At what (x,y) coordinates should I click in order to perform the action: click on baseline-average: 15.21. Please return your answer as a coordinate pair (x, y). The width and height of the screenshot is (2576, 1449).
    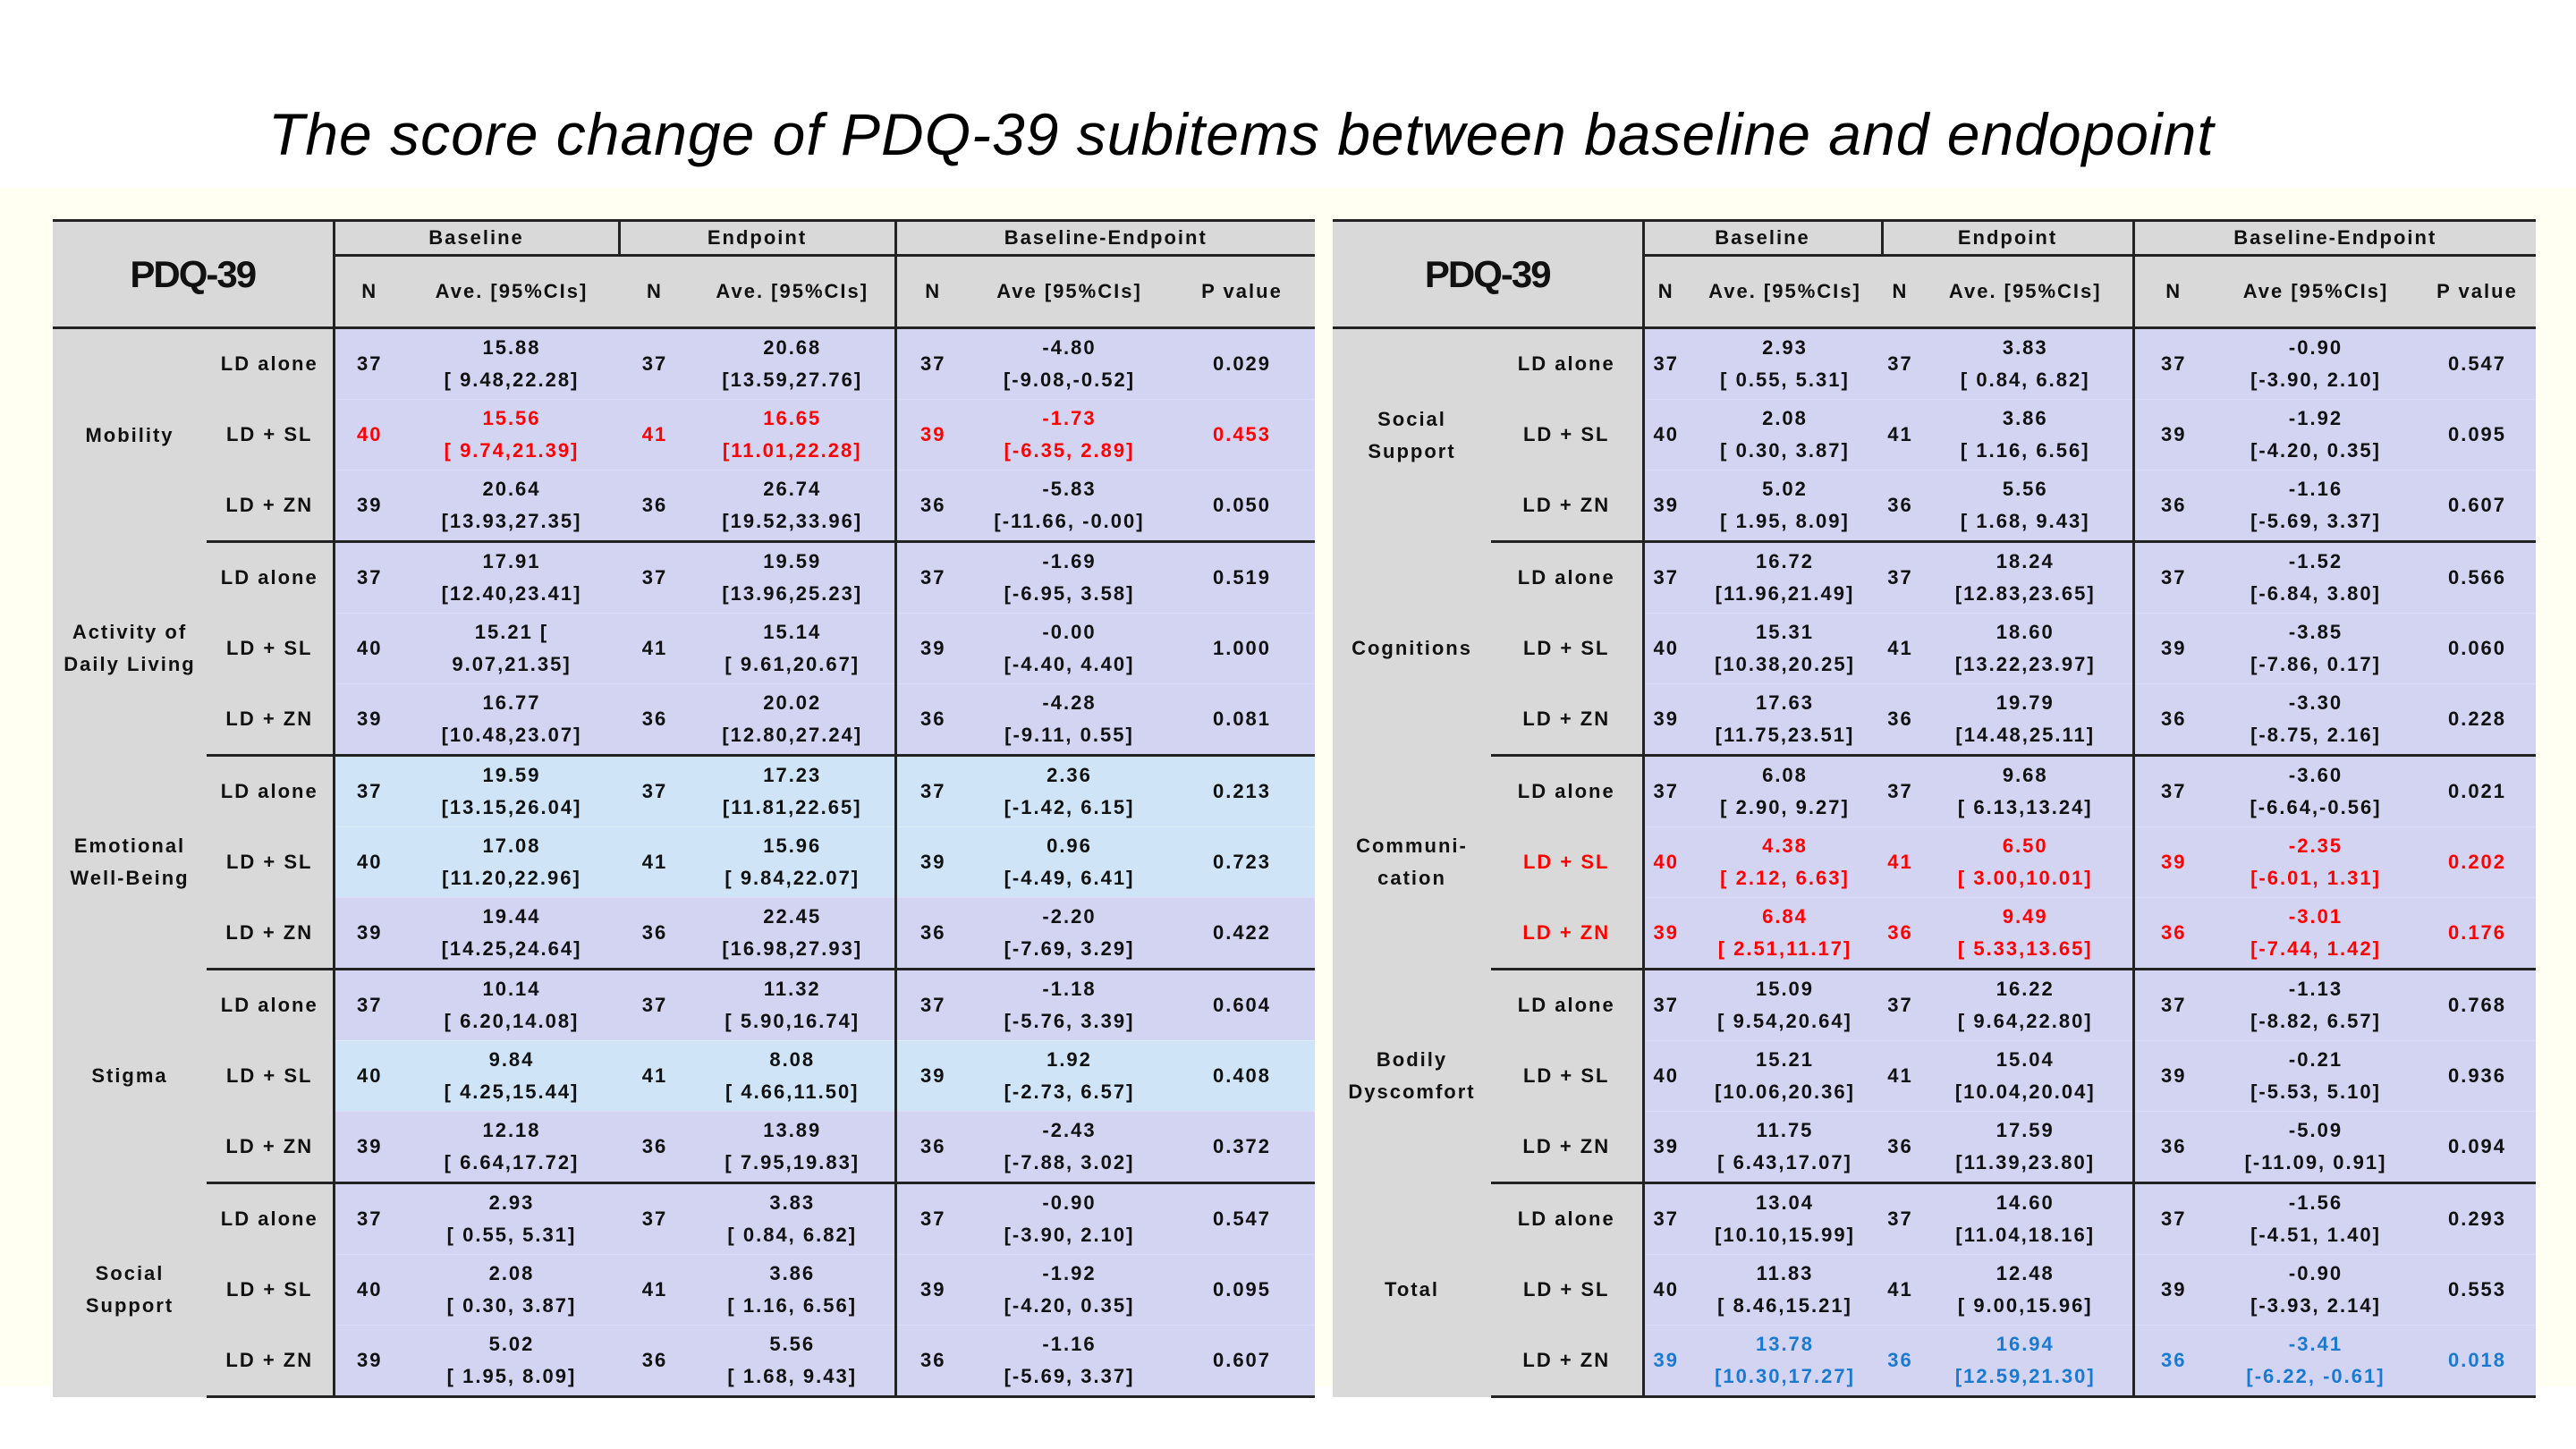
    Looking at the image, I should click on (1785, 1059).